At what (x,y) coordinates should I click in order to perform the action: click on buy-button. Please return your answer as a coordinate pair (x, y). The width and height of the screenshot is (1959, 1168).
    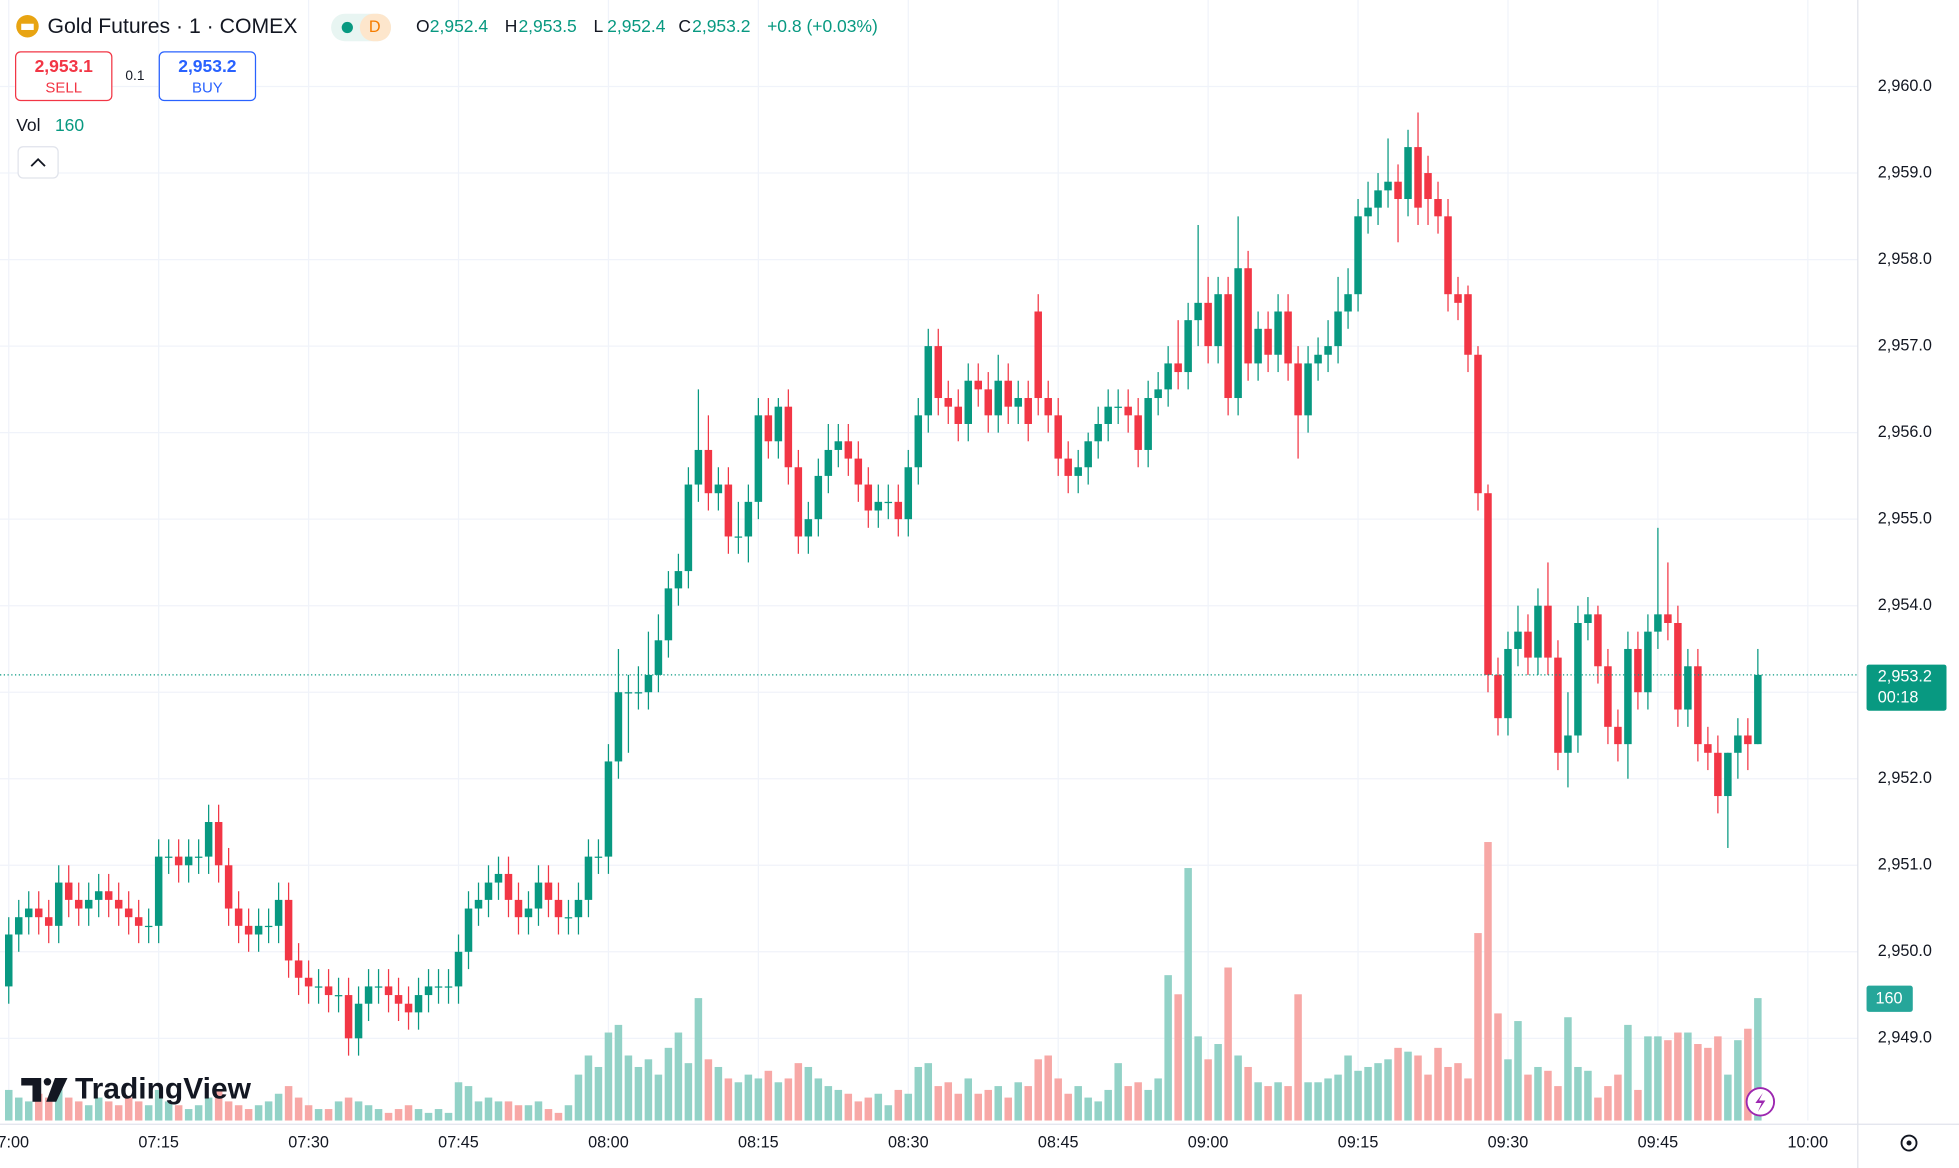
    Looking at the image, I should click on (207, 76).